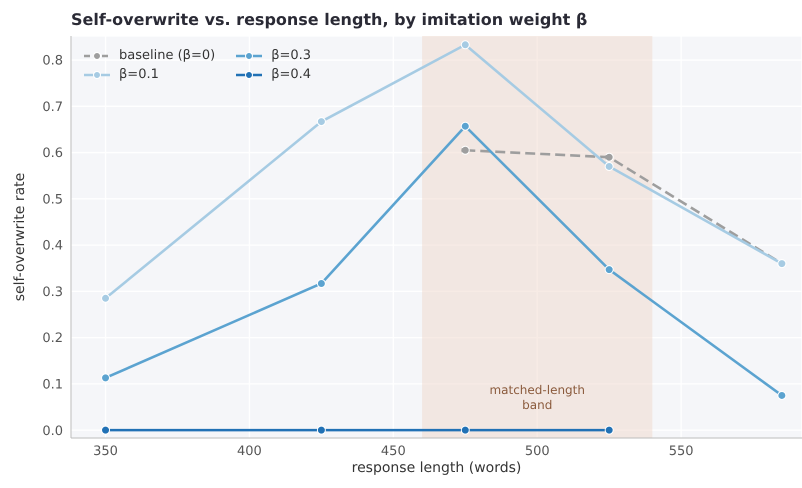 The image size is (802, 488). Describe the element at coordinates (681, 452) in the screenshot. I see `x-tick-label: 550` at that location.